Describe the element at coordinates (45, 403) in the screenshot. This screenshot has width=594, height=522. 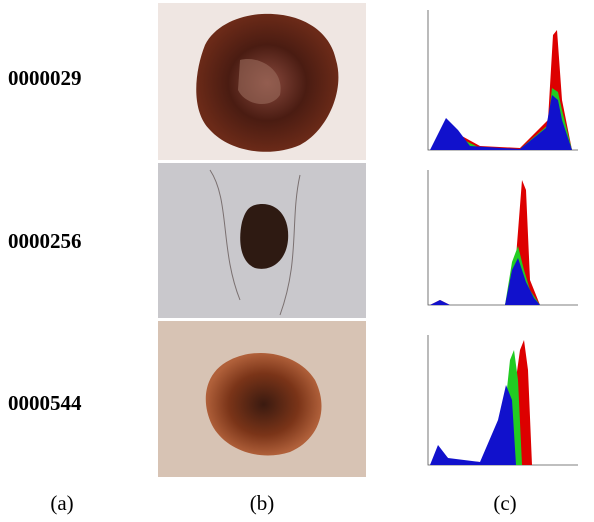
I see `row-label: 0000544` at that location.